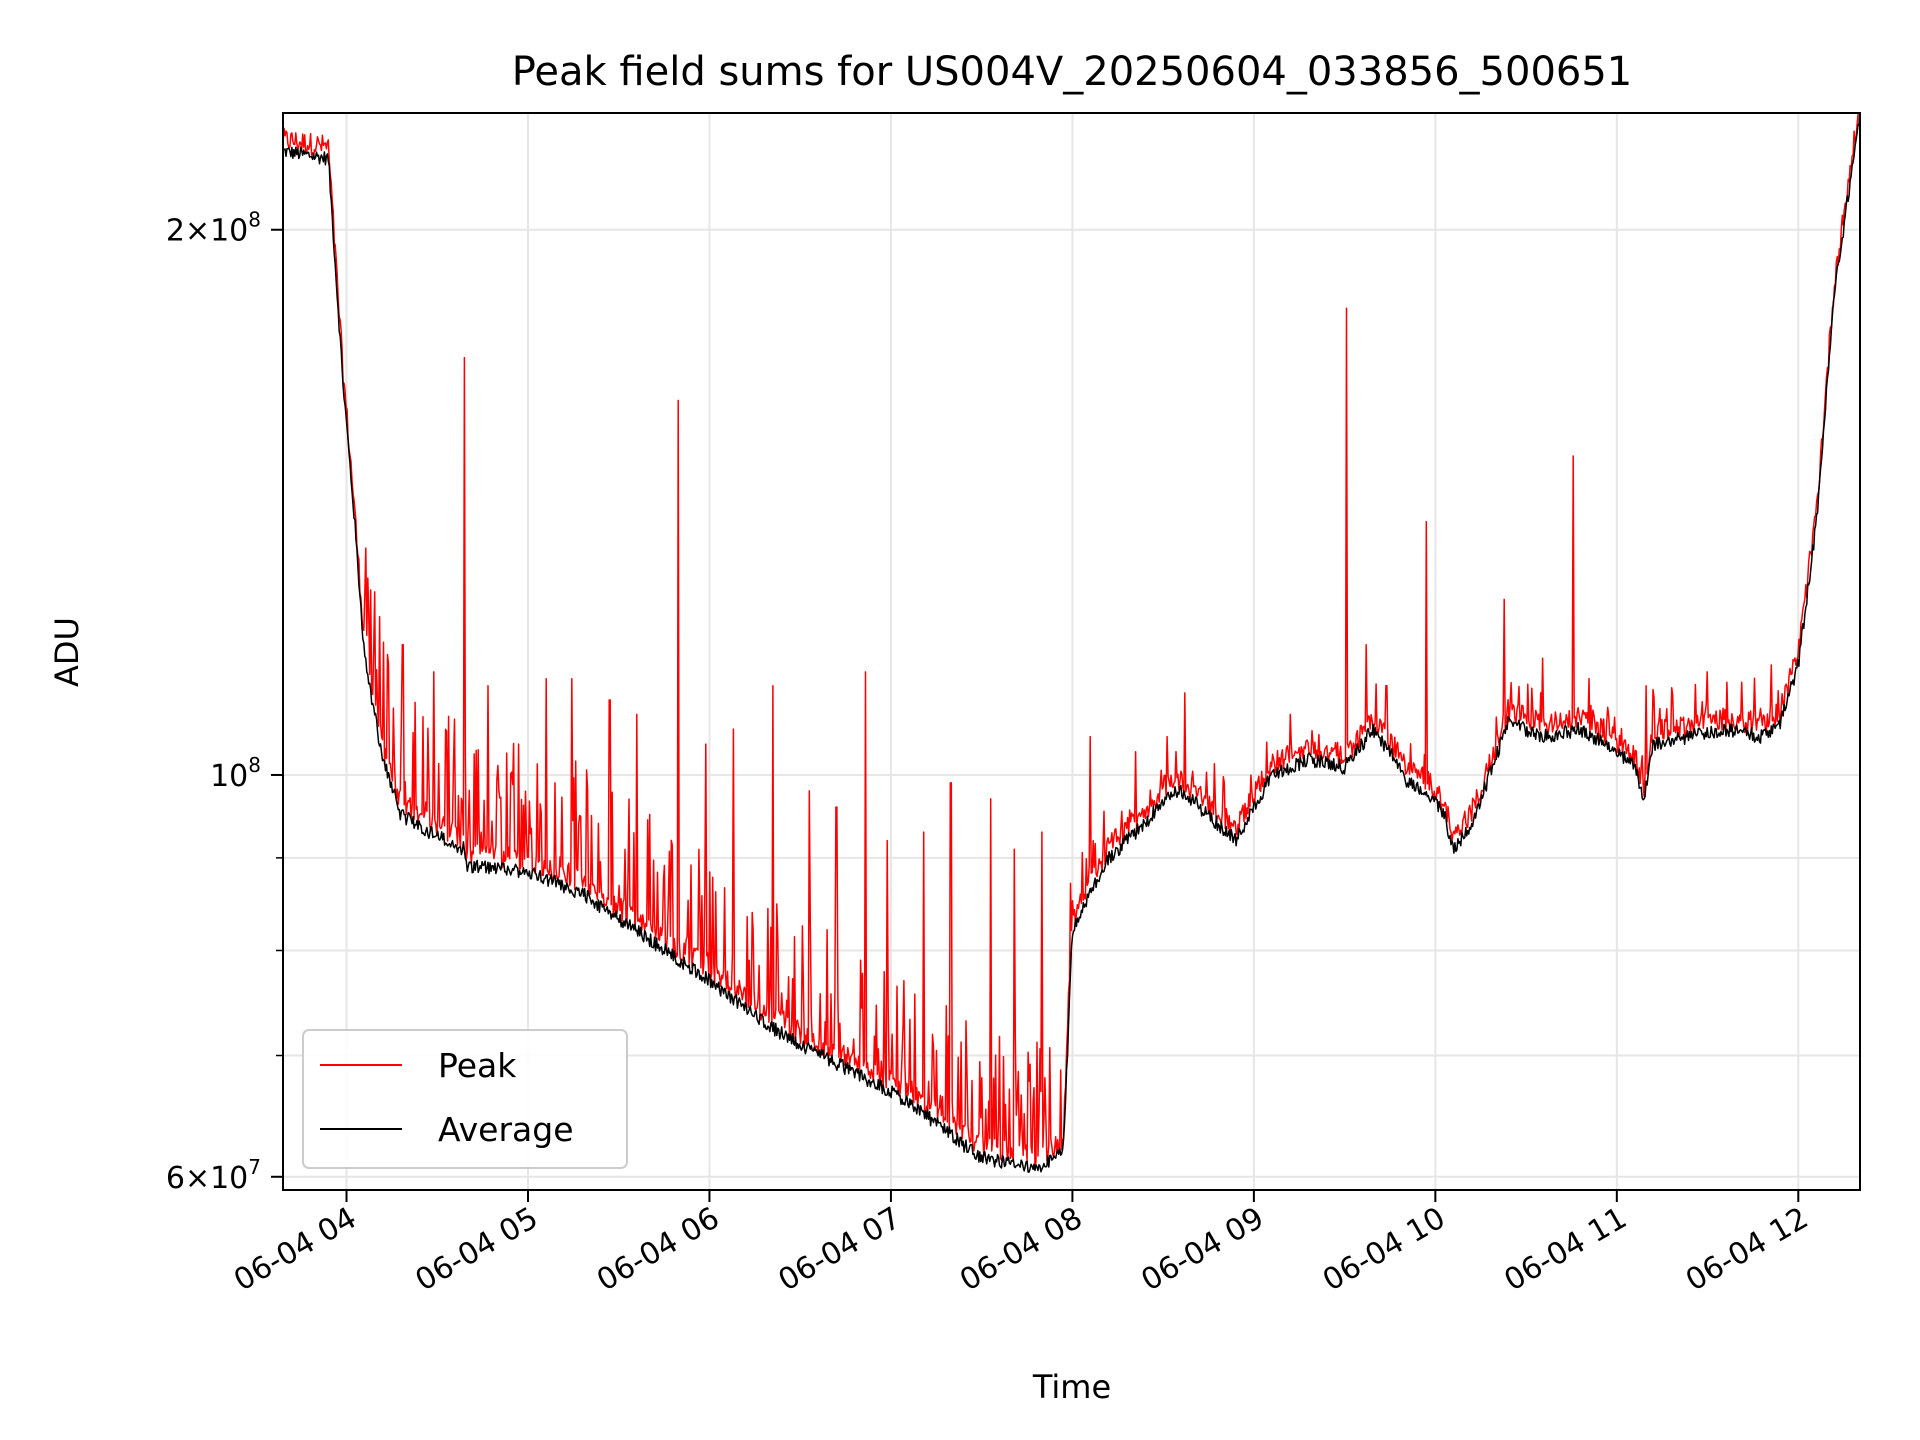 This screenshot has width=1920, height=1440. I want to click on y-tick-label: 2×108, so click(213, 228).